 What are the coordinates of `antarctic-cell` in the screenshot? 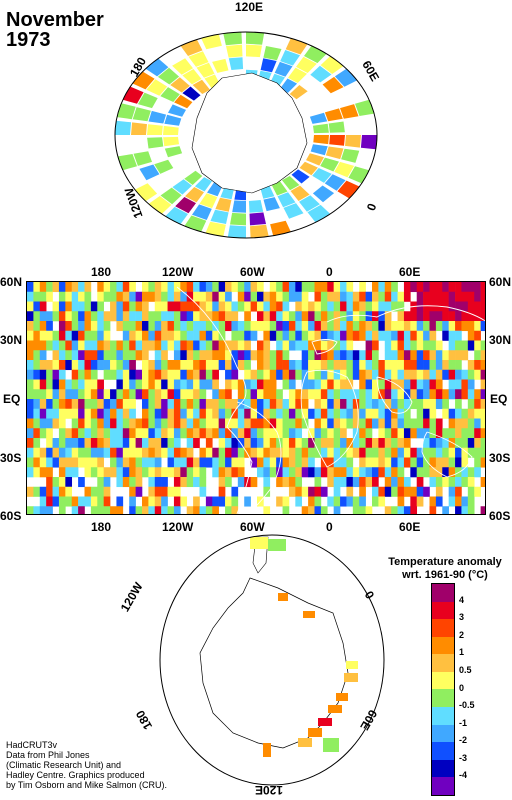 It's located at (351, 677).